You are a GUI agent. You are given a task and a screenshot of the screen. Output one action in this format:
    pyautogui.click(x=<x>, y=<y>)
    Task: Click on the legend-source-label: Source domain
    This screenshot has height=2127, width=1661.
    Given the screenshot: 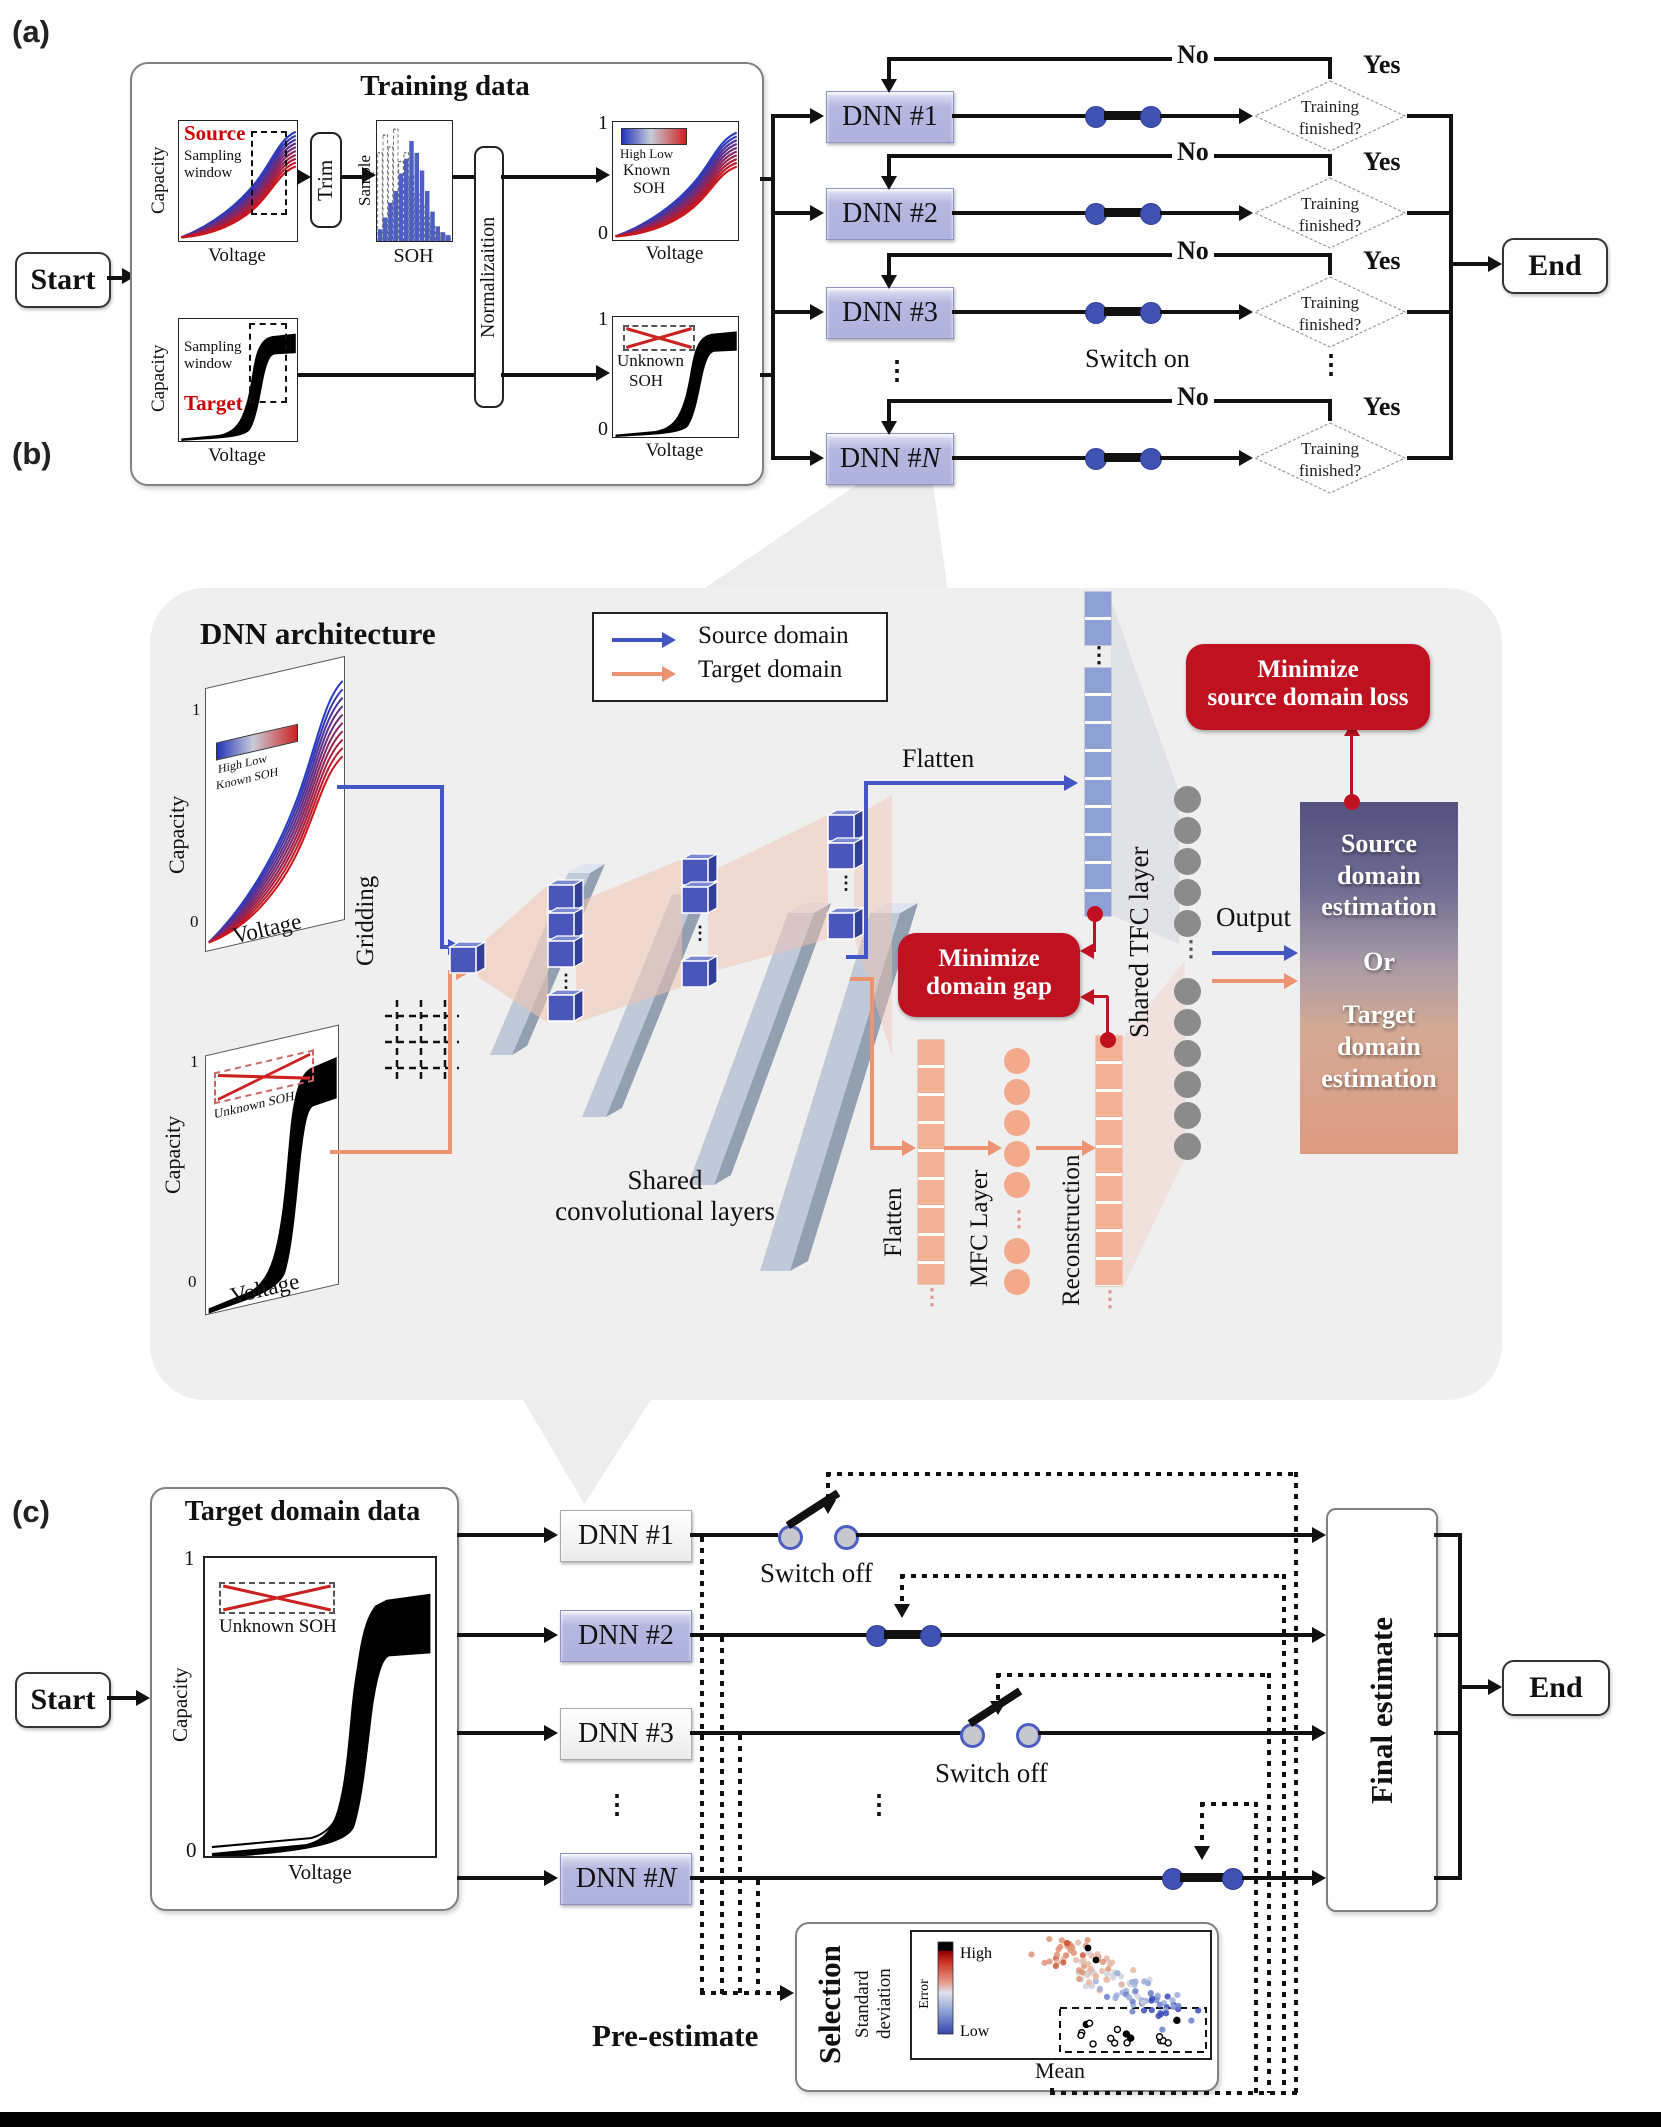 What is the action you would take?
    pyautogui.click(x=773, y=635)
    